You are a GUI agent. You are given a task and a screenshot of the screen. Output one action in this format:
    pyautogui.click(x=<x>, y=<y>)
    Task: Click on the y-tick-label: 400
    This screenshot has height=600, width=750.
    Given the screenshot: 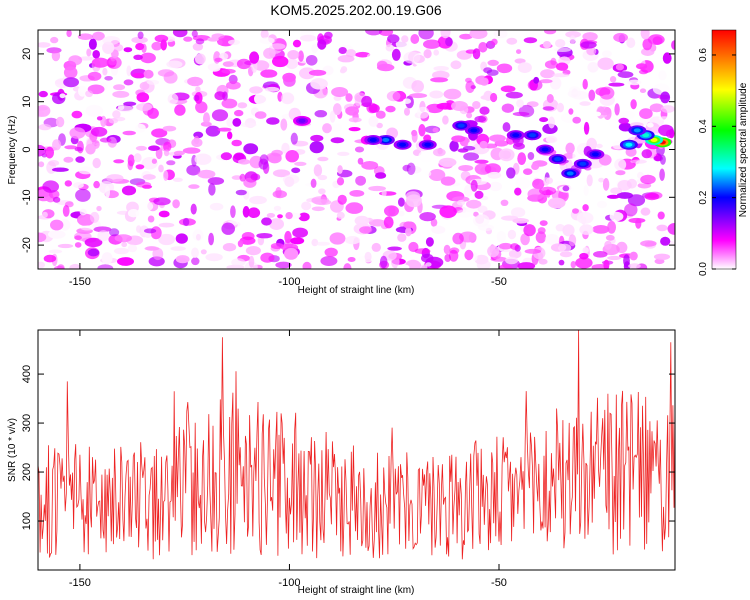 What is the action you would take?
    pyautogui.click(x=27, y=374)
    